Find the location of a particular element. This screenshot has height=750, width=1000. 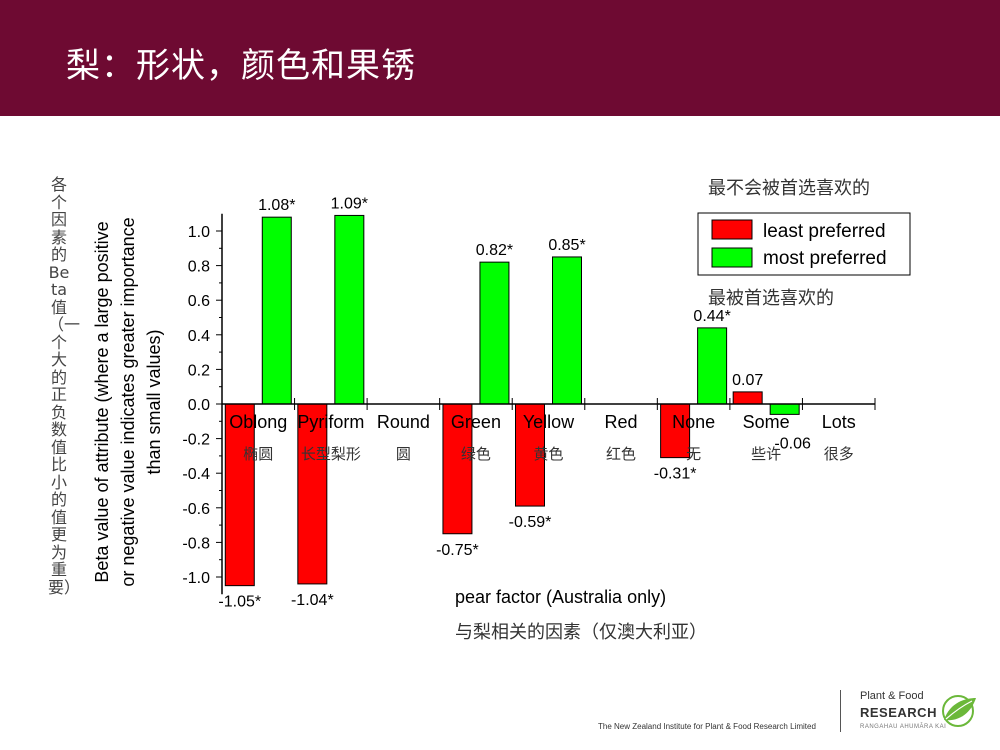

category-label-cn-round: 圆 is located at coordinates (403, 454).